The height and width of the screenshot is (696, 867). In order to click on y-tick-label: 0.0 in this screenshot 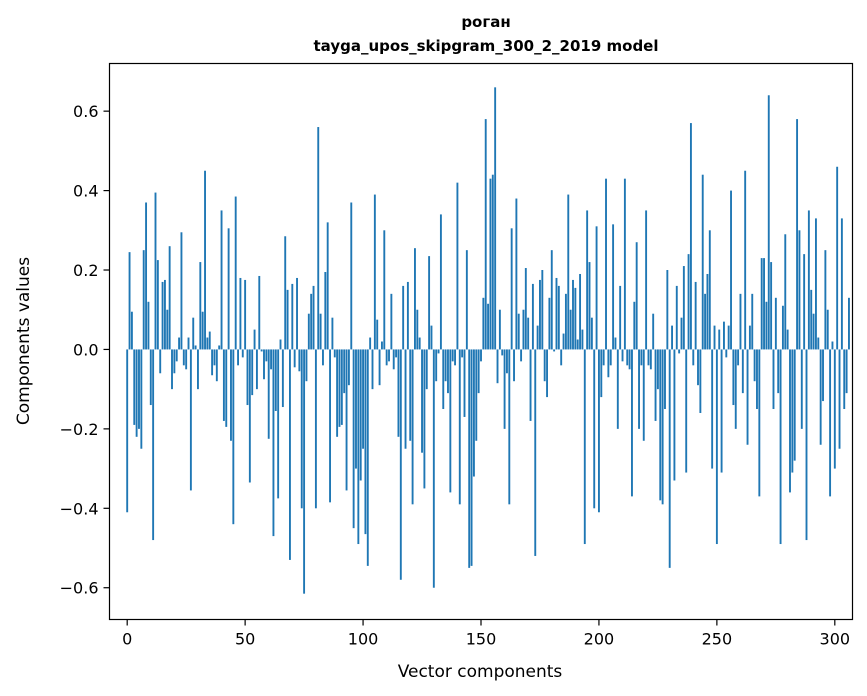, I will do `click(85, 349)`.